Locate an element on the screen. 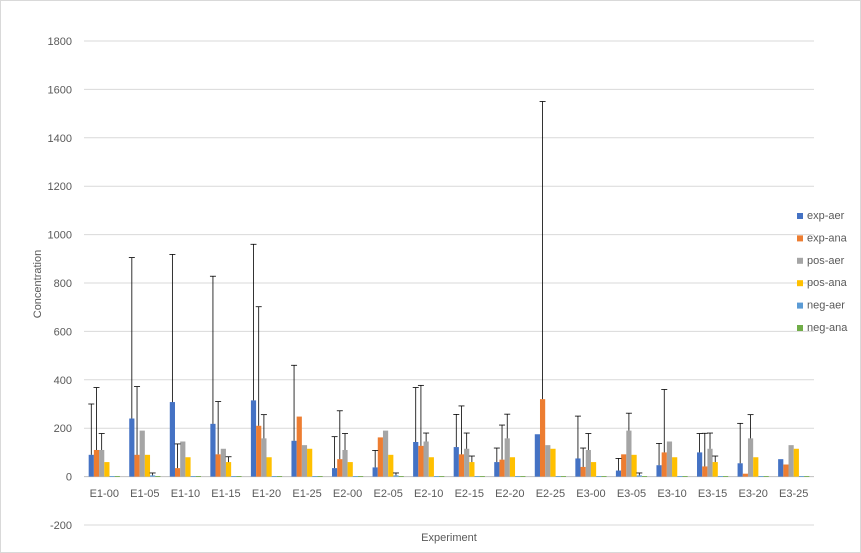 The image size is (861, 553). y-tick-label: 1000 is located at coordinates (60, 236).